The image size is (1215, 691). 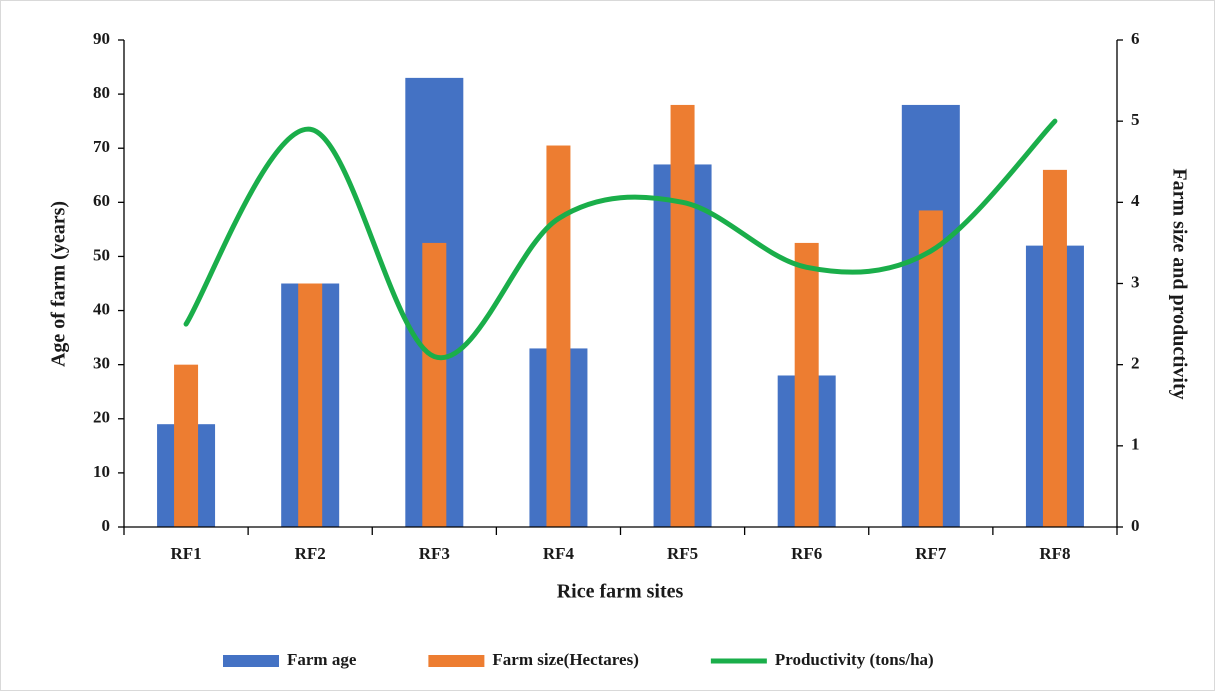 I want to click on y2-tick-label: 6, so click(x=1135, y=38).